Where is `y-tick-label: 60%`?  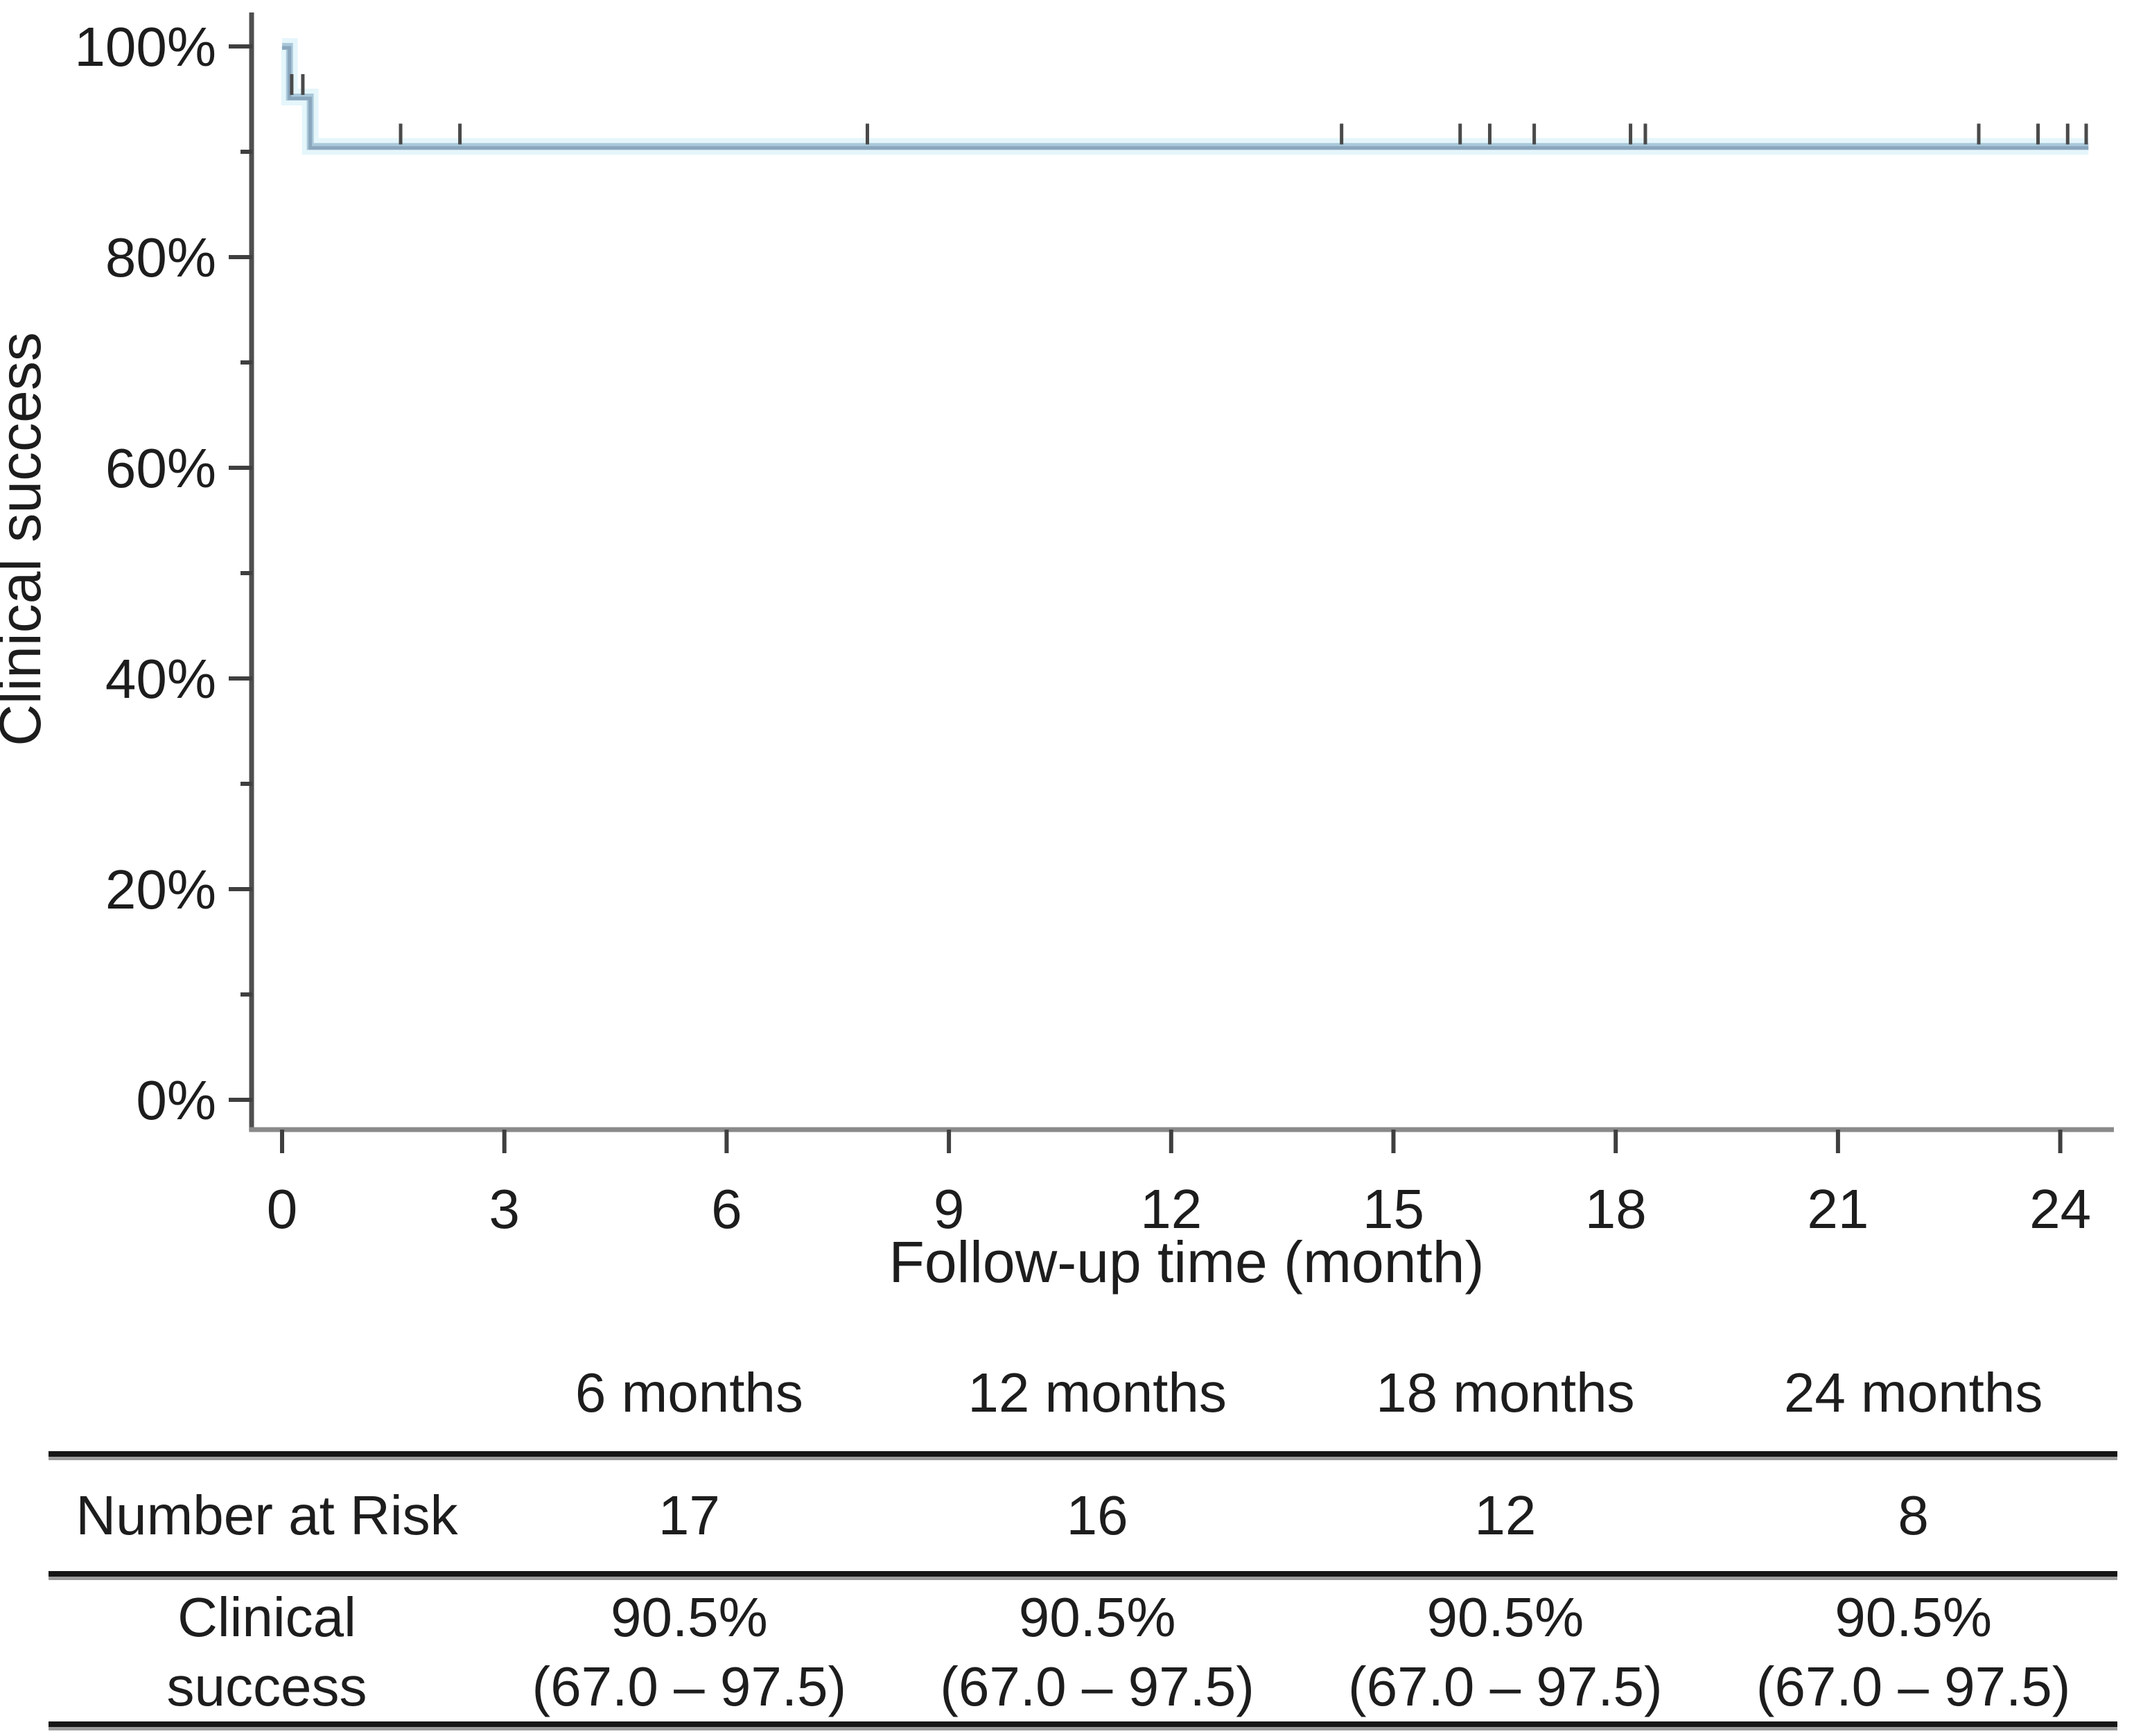
y-tick-label: 60% is located at coordinates (160, 468).